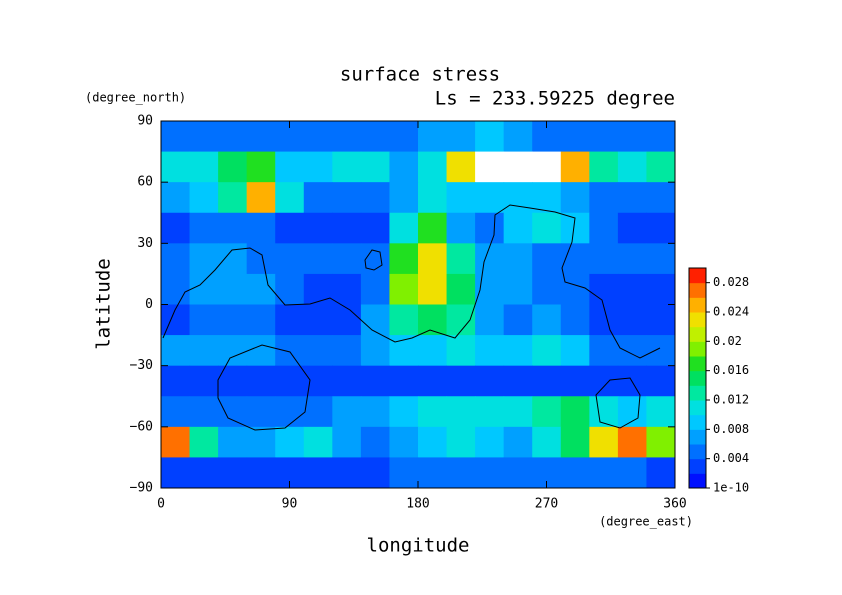  Describe the element at coordinates (290, 504) in the screenshot. I see `x-tick-label: 90` at that location.